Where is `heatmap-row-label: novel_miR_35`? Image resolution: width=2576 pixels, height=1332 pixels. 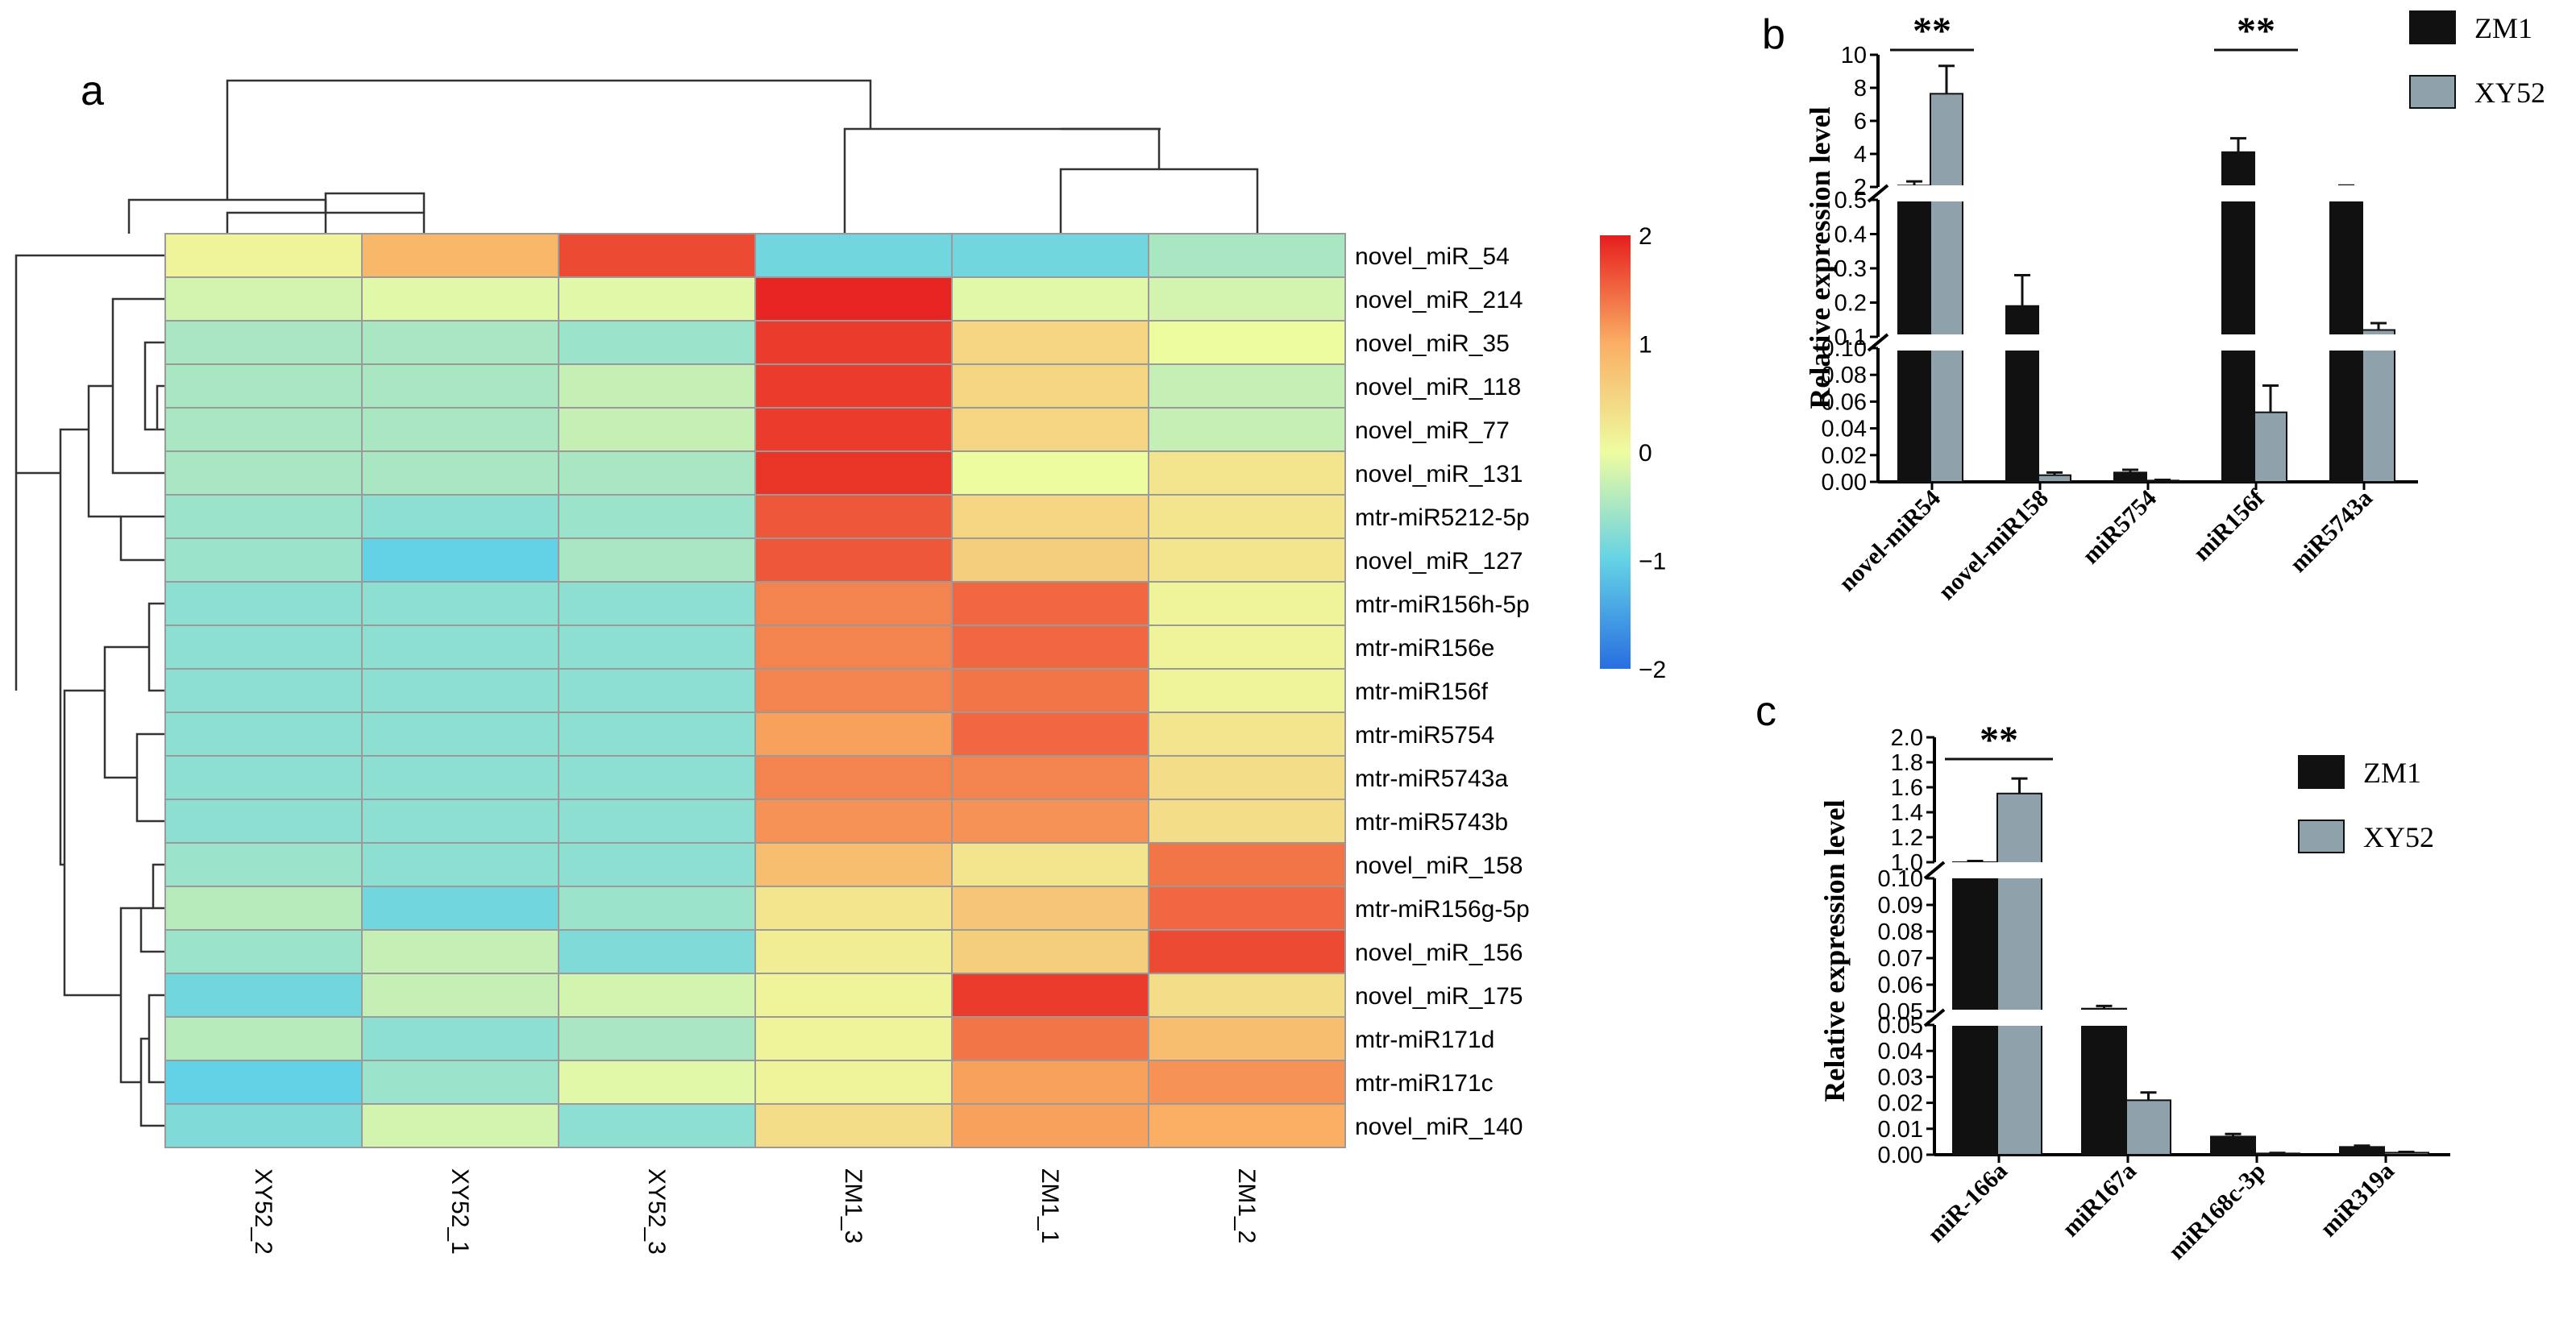
heatmap-row-label: novel_miR_35 is located at coordinates (1432, 343).